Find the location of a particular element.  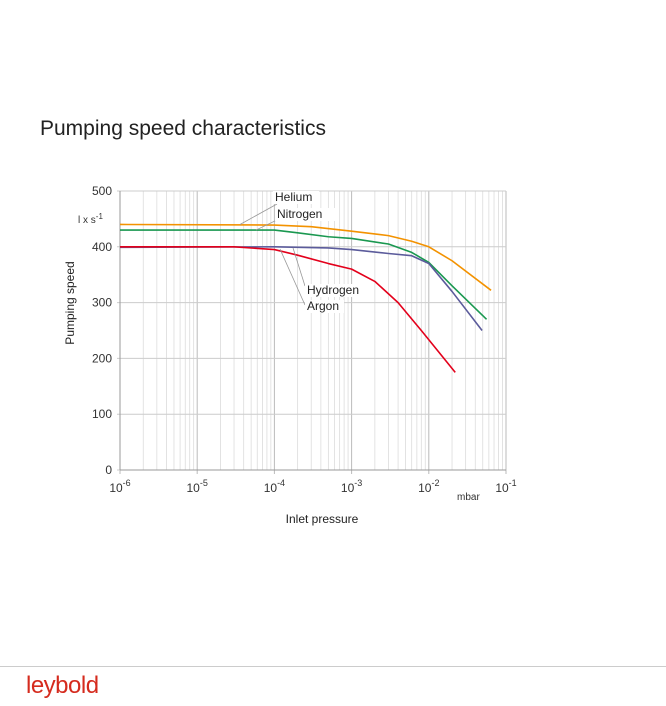

page-title: Pumping speed characteristics is located at coordinates (183, 128).